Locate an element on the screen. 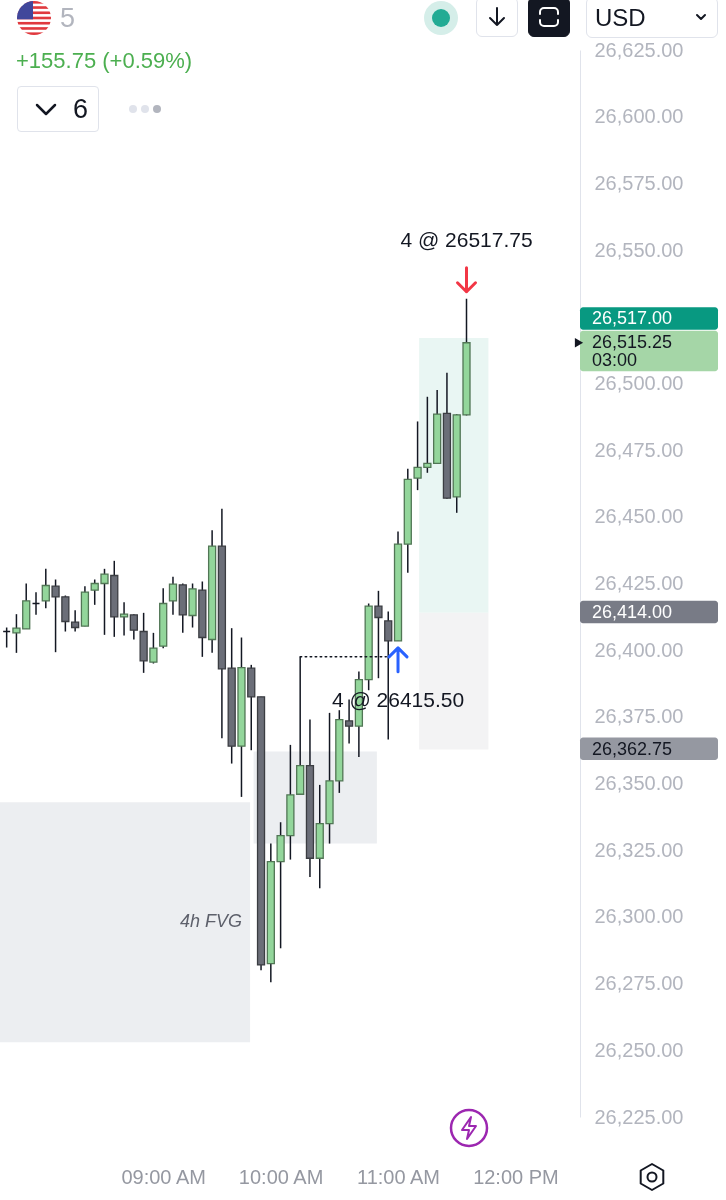 The width and height of the screenshot is (726, 1200). text: 03:00 is located at coordinates (615, 359).